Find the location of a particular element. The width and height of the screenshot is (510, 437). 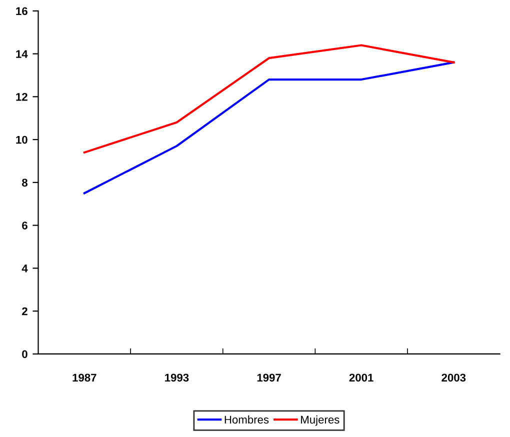

y-tick-label: 2 is located at coordinates (25, 311).